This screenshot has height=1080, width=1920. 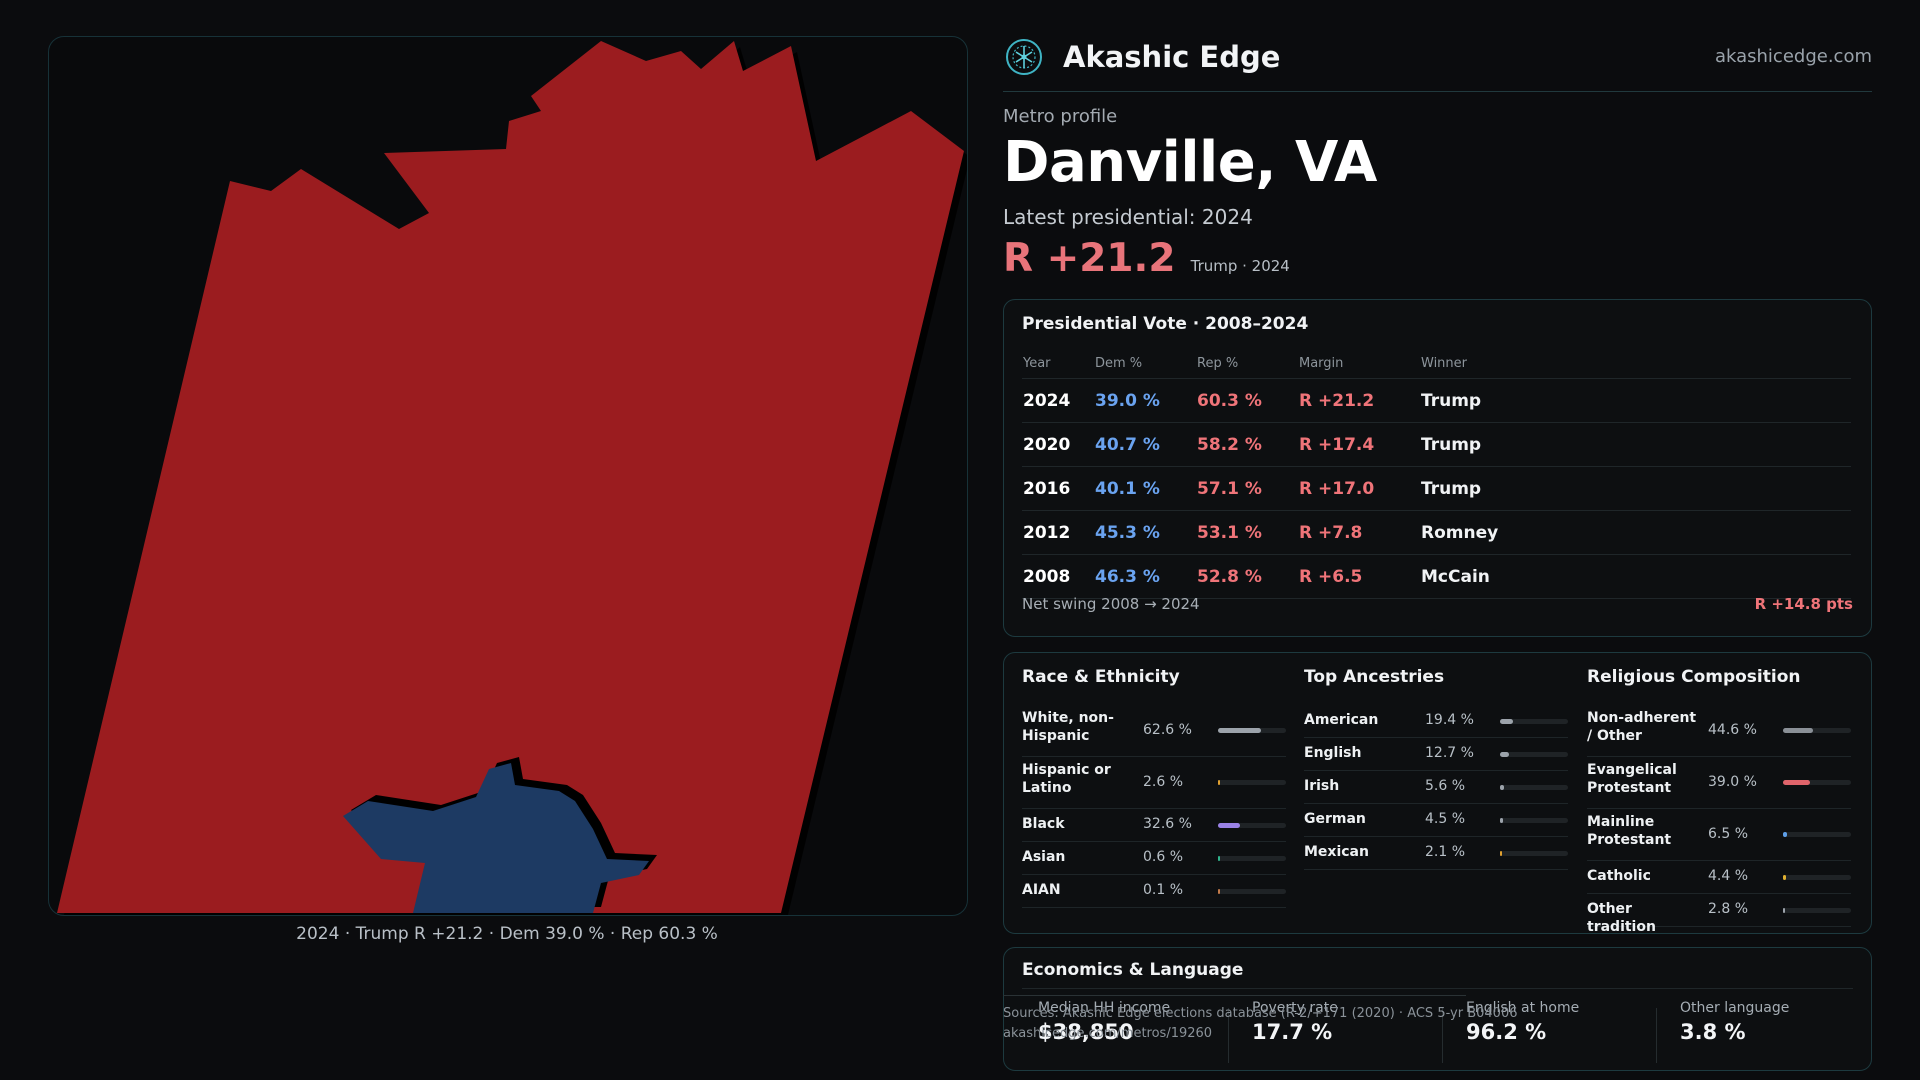 What do you see at coordinates (1066, 779) in the screenshot?
I see `item-label: Hispanic or Latino` at bounding box center [1066, 779].